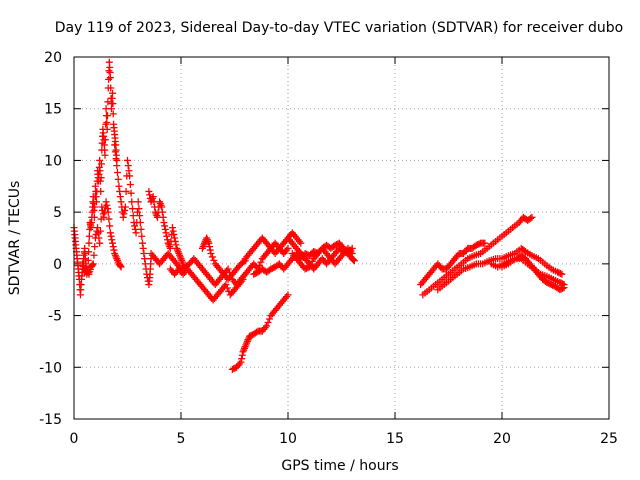 The image size is (640, 480). I want to click on y-tick-label: 15, so click(53, 110).